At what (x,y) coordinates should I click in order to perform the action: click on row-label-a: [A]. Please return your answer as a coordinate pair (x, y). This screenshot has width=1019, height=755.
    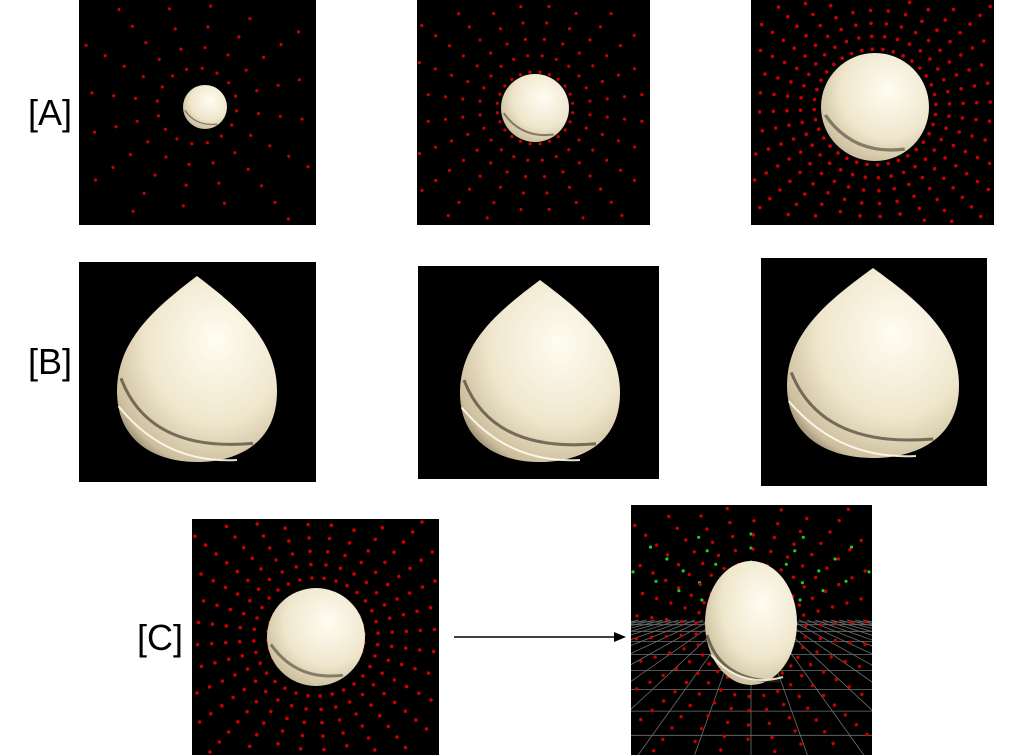
    Looking at the image, I should click on (50, 112).